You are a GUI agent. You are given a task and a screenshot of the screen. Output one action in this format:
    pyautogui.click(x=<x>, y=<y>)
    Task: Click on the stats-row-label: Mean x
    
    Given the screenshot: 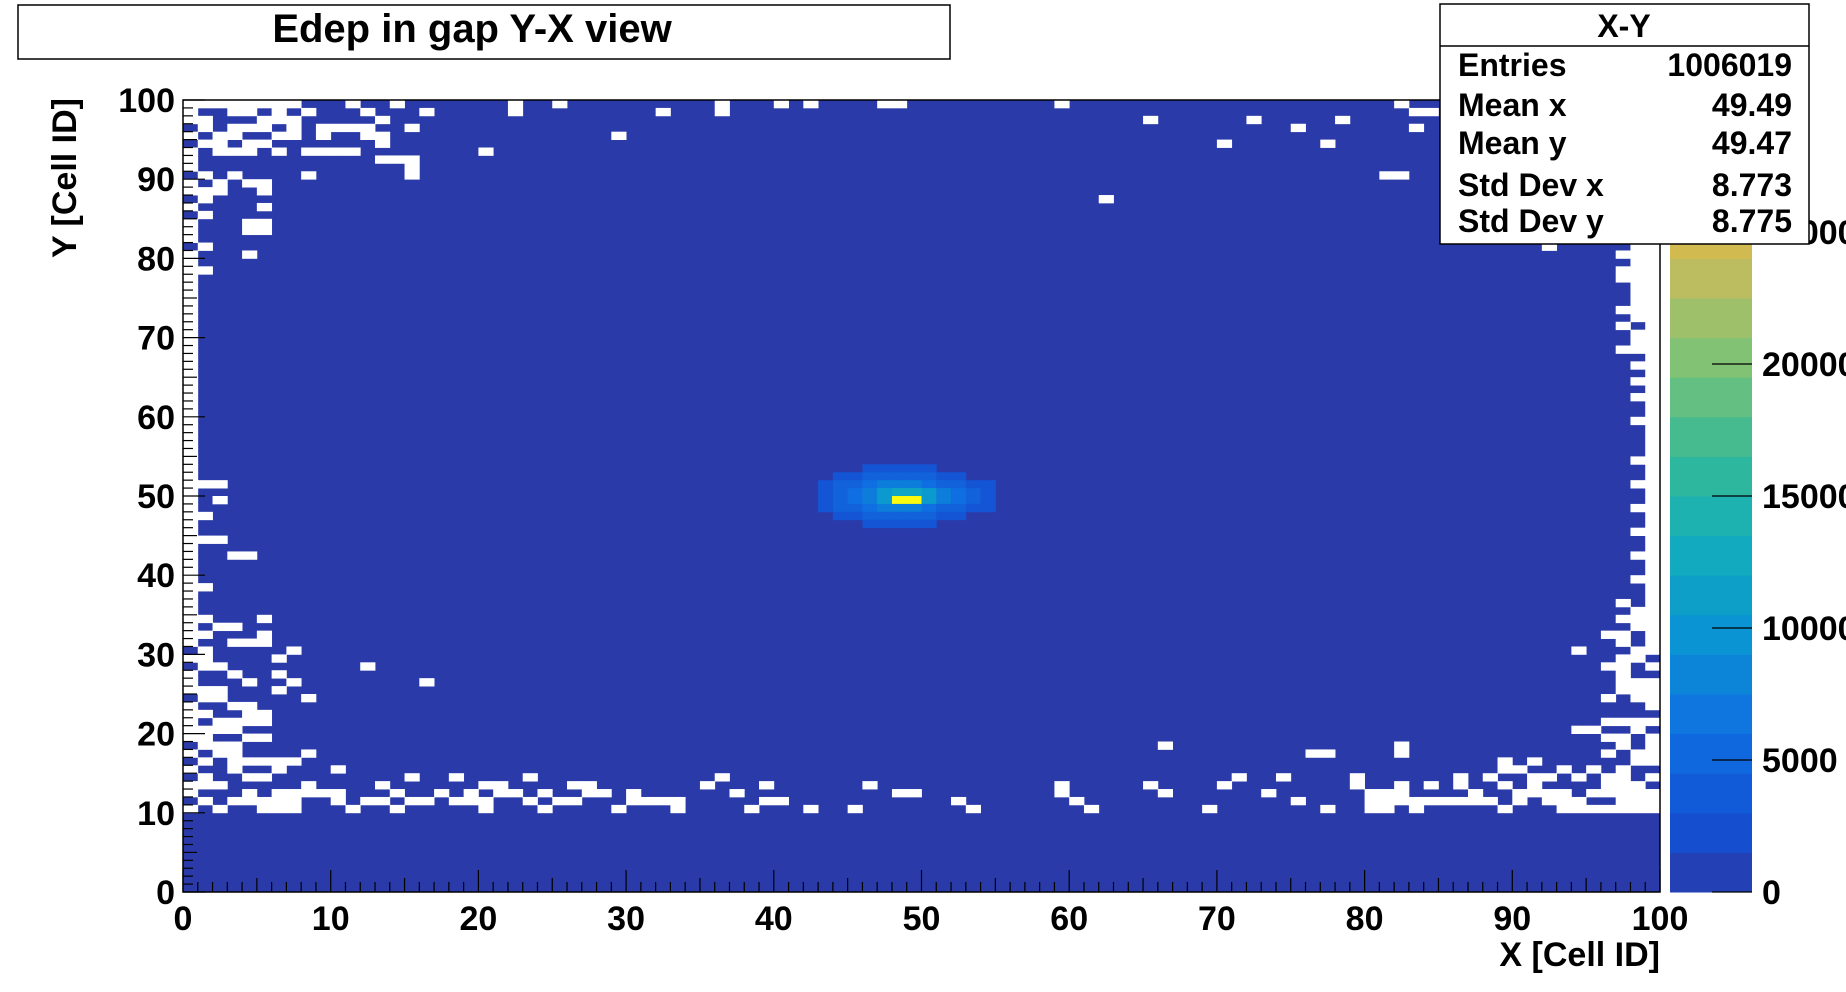 What is the action you would take?
    pyautogui.click(x=1512, y=105)
    